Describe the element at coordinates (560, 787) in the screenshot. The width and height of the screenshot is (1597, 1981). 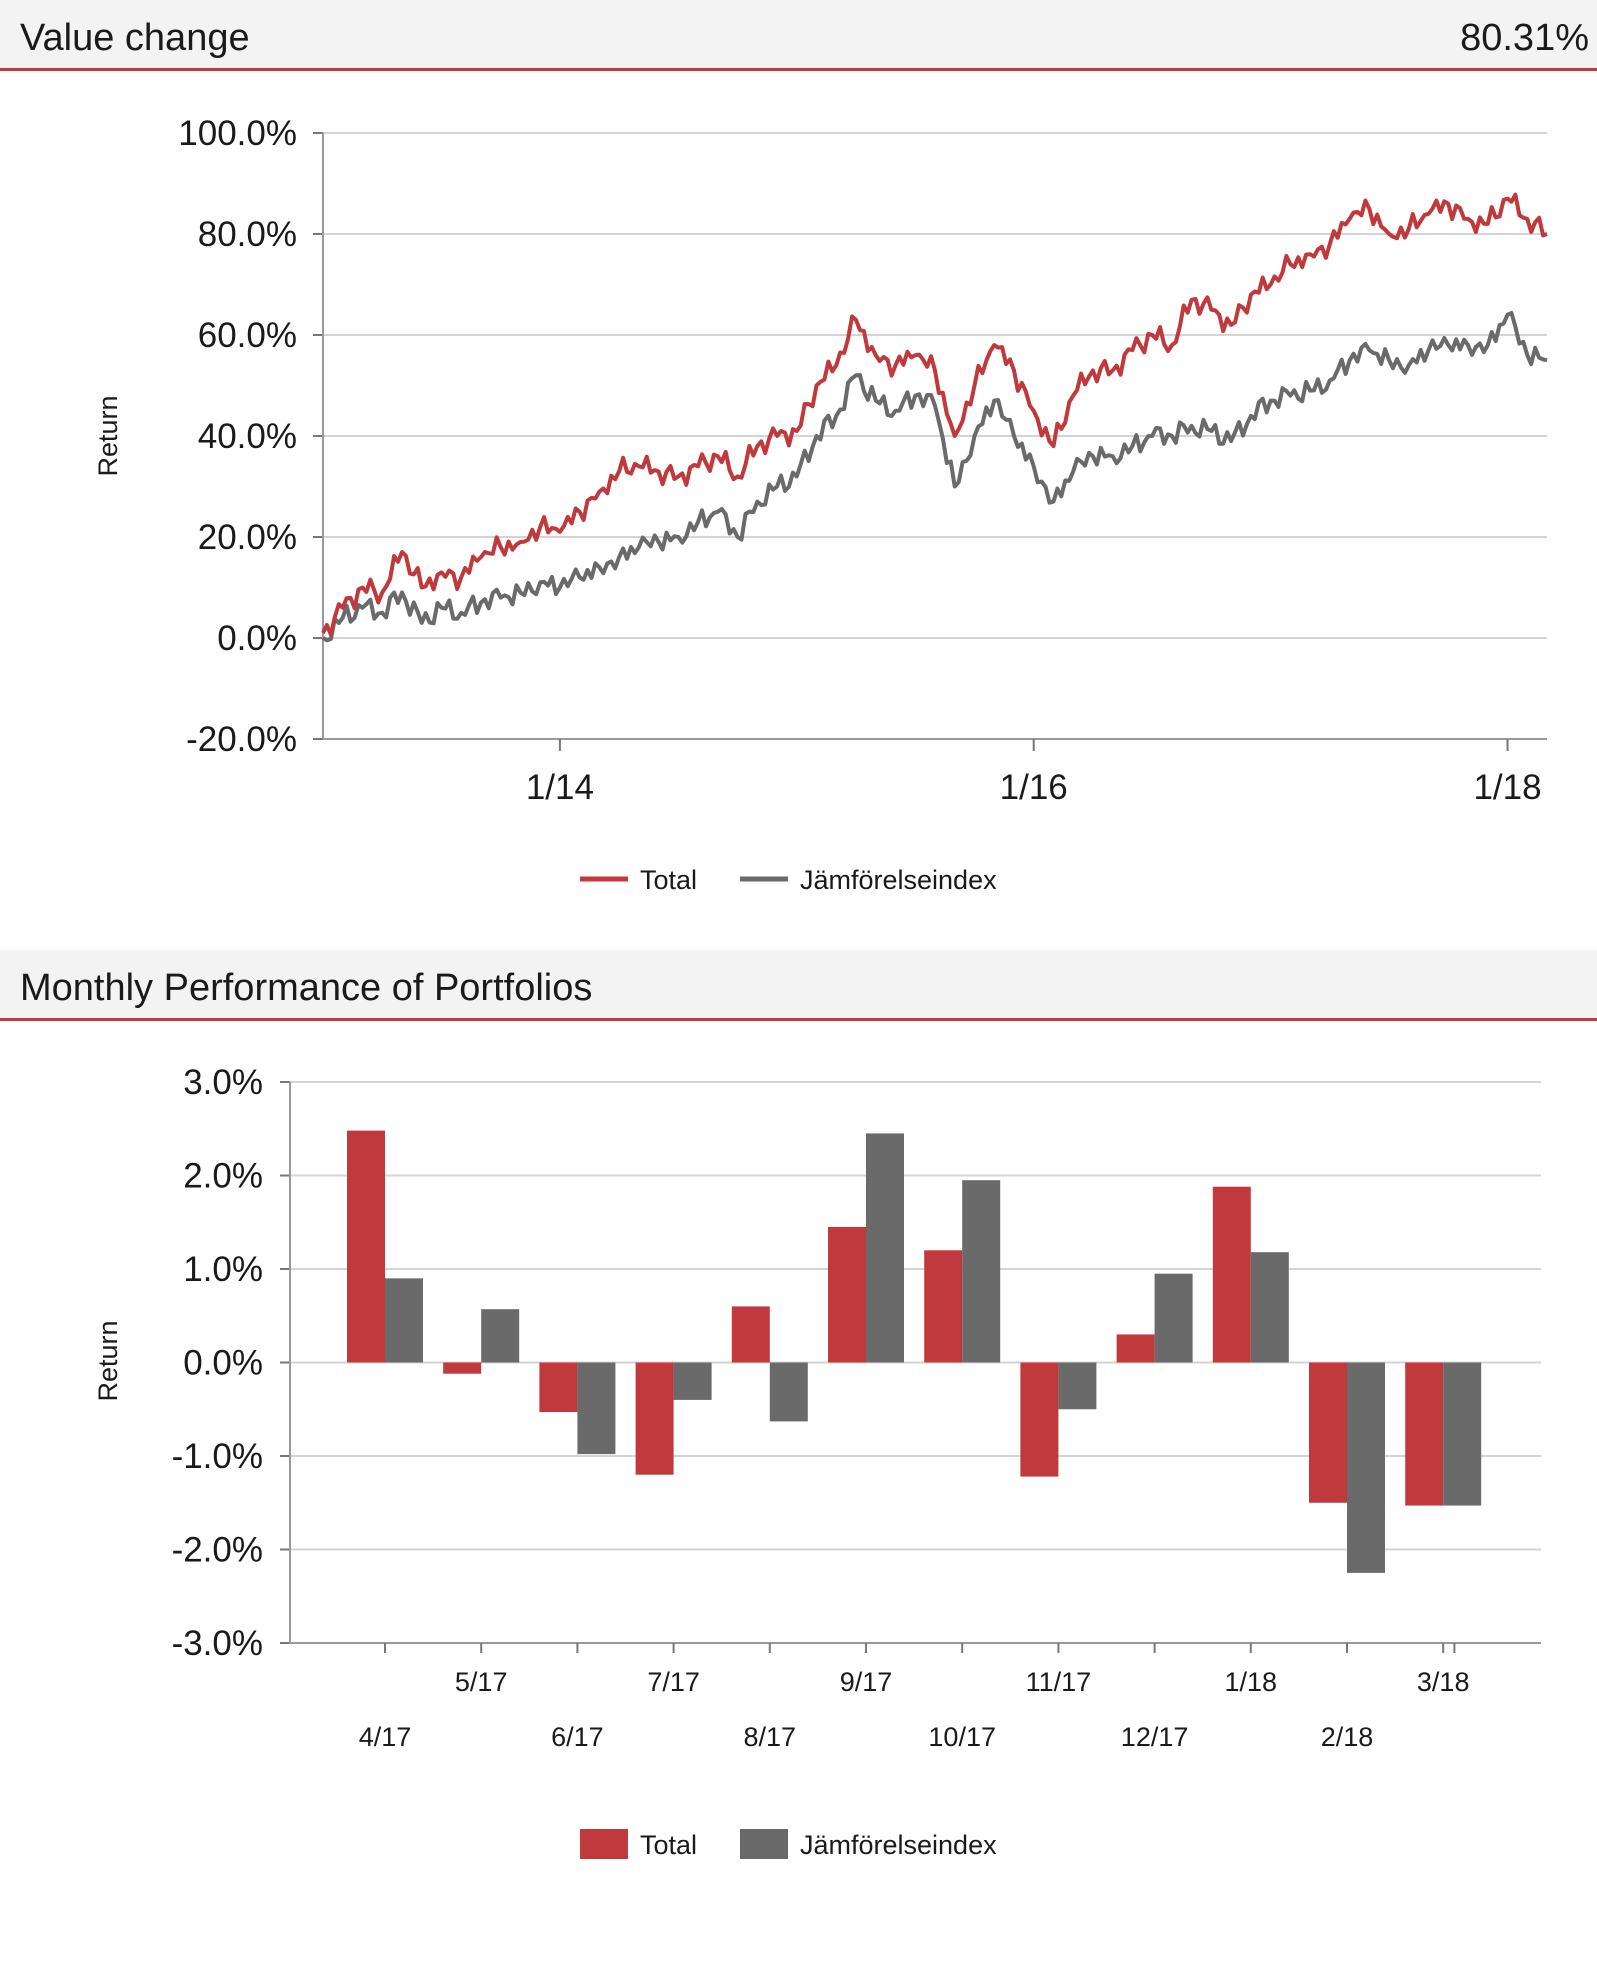
I see `x-tick-label: 1/14` at that location.